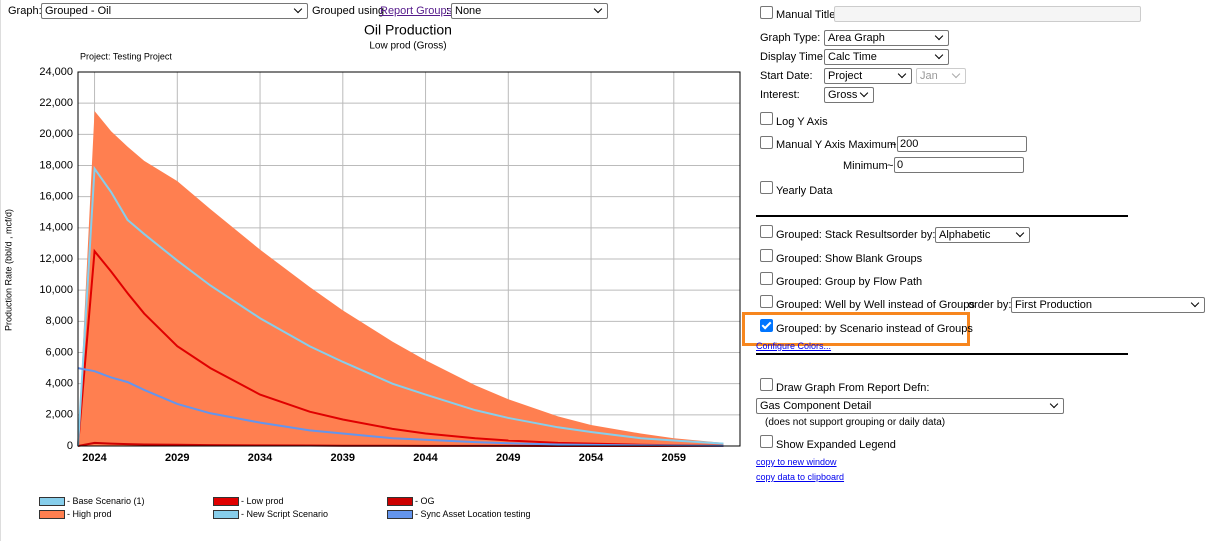 The image size is (1212, 541). What do you see at coordinates (89, 514) in the screenshot?
I see `legend-label: High prod` at bounding box center [89, 514].